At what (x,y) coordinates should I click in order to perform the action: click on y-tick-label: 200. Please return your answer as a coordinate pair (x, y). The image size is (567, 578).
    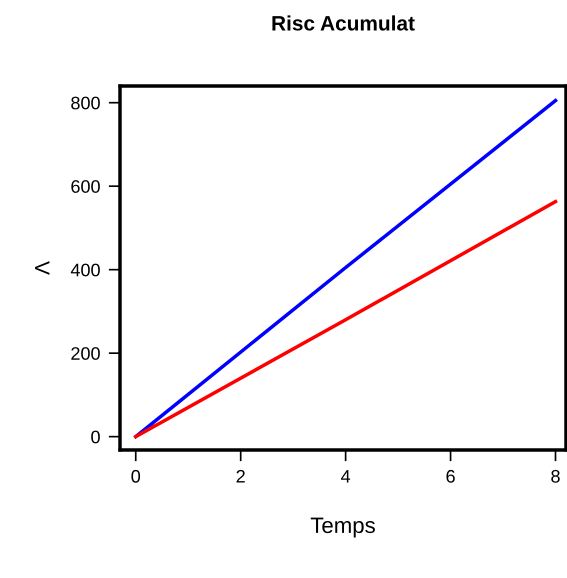
    Looking at the image, I should click on (85, 353).